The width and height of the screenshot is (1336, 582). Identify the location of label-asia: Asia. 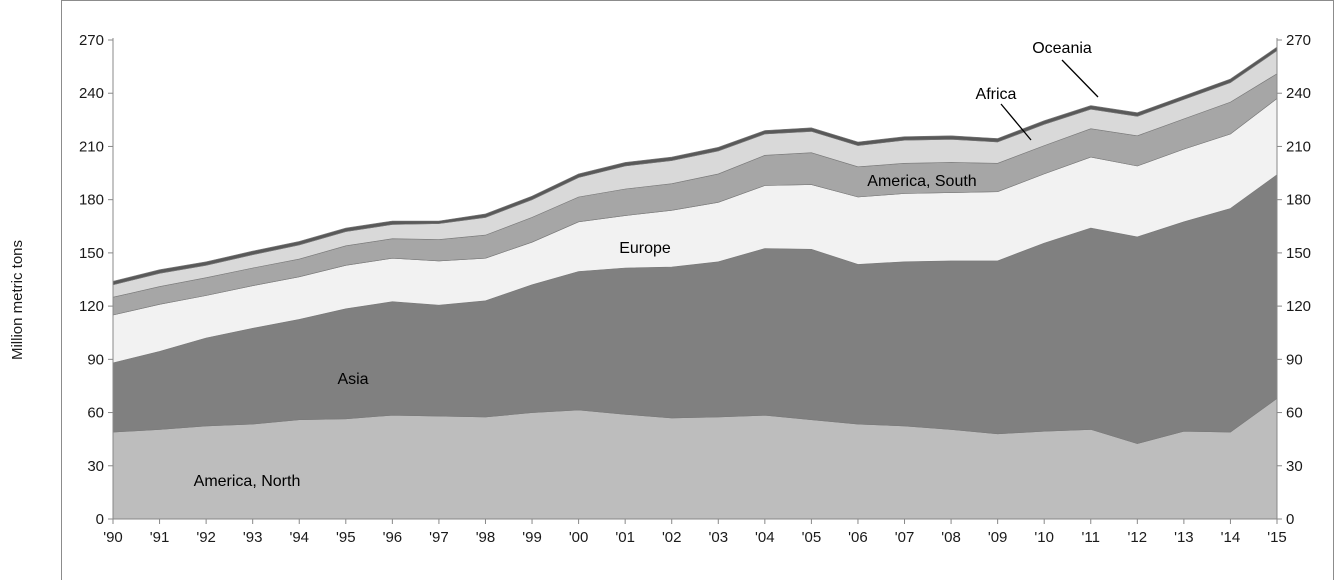
(352, 379).